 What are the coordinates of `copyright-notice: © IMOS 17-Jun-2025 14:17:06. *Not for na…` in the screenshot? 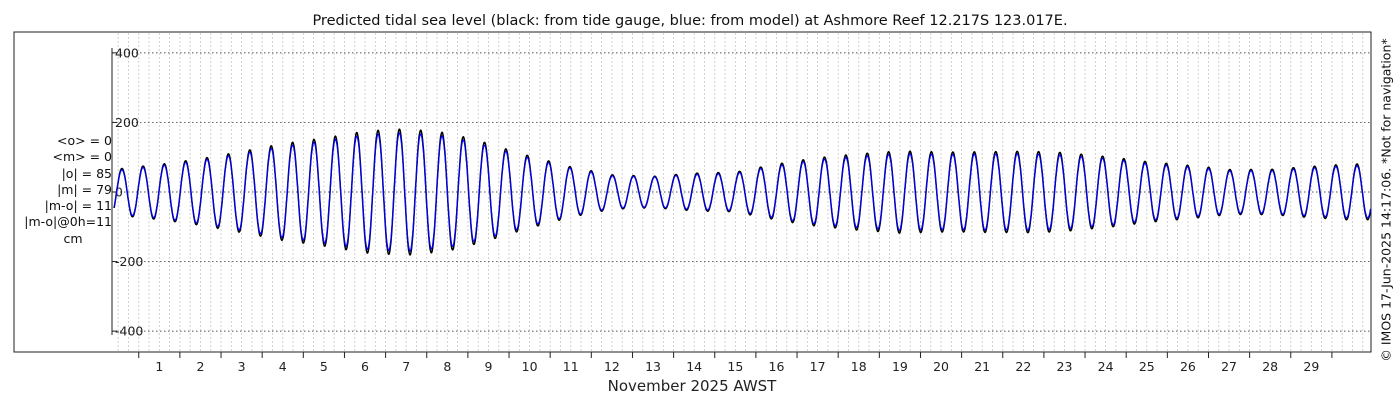 It's located at (1386, 200).